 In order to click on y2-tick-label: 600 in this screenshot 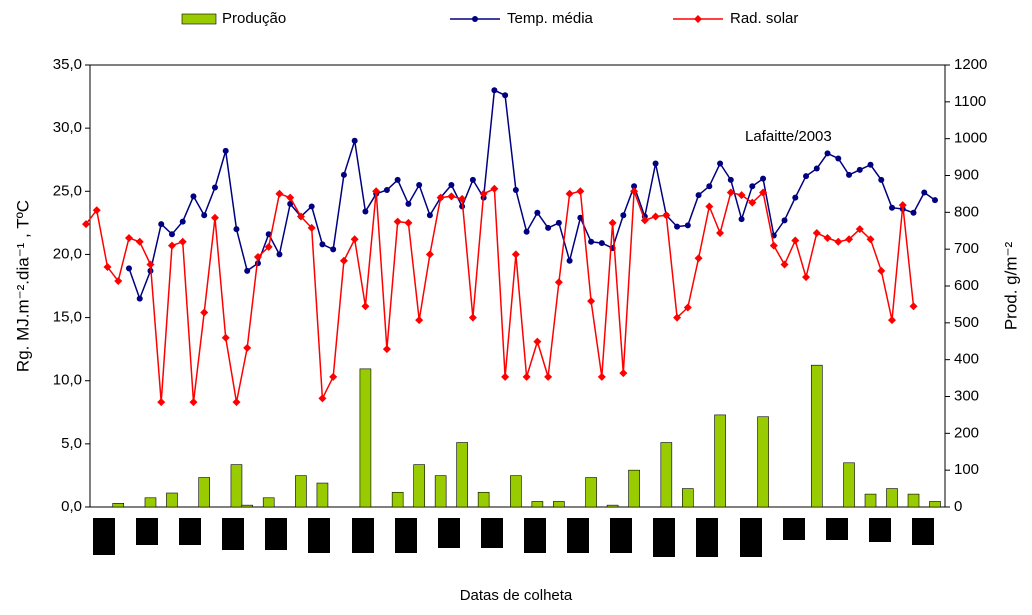, I will do `click(966, 285)`.